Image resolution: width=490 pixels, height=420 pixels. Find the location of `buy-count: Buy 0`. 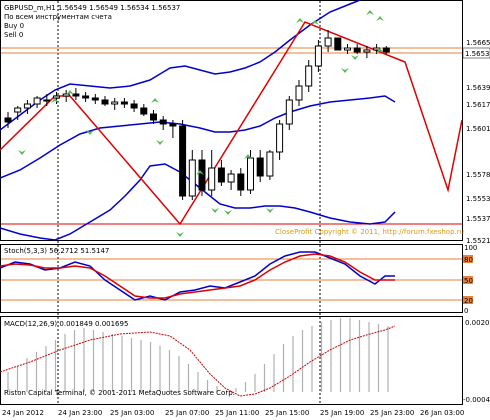

buy-count: Buy 0 is located at coordinates (14, 26).